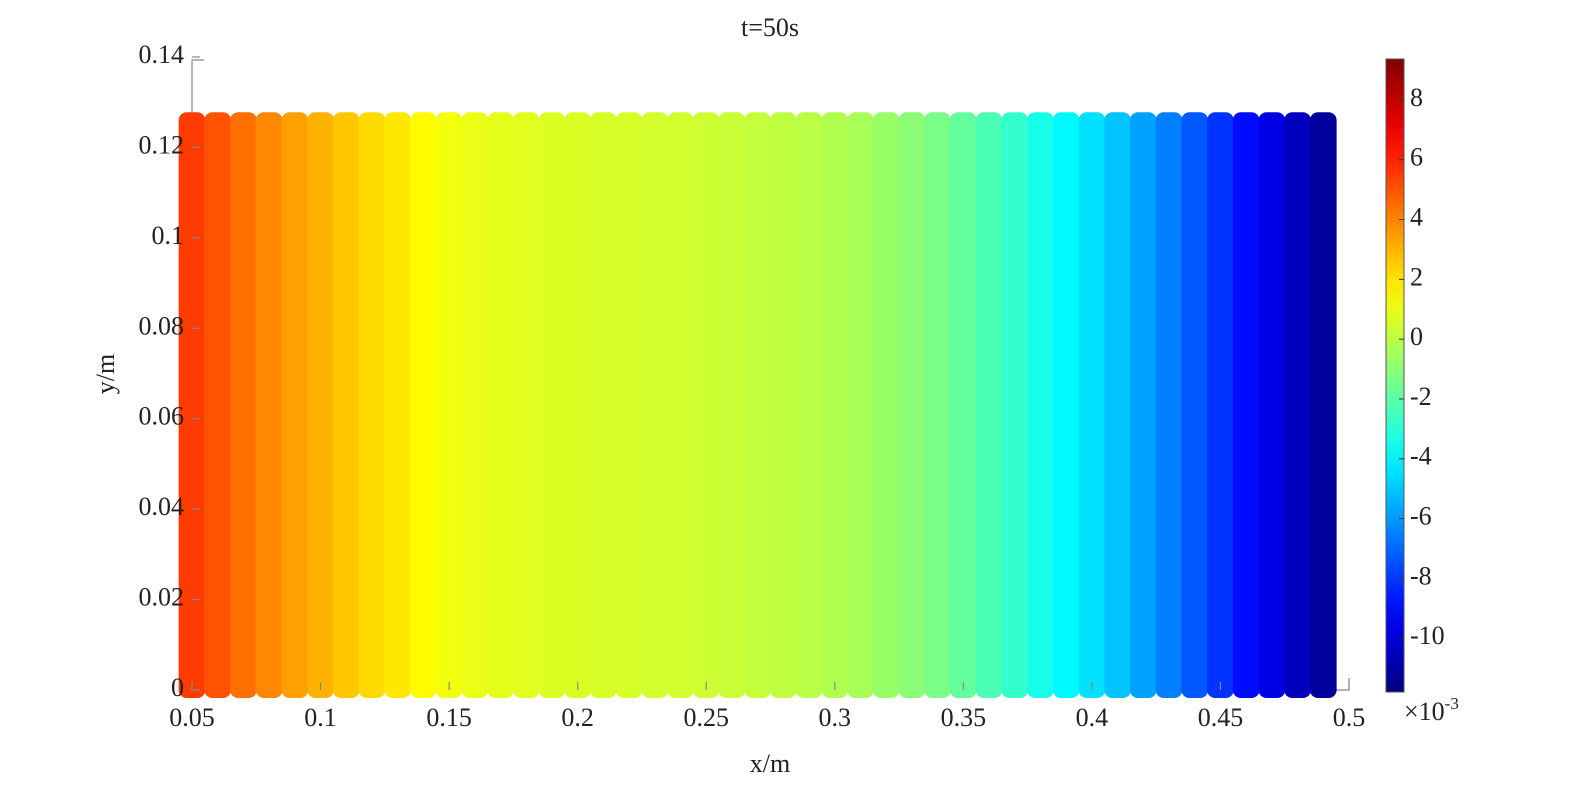  Describe the element at coordinates (162, 597) in the screenshot. I see `y-tick-label: 0.02` at that location.